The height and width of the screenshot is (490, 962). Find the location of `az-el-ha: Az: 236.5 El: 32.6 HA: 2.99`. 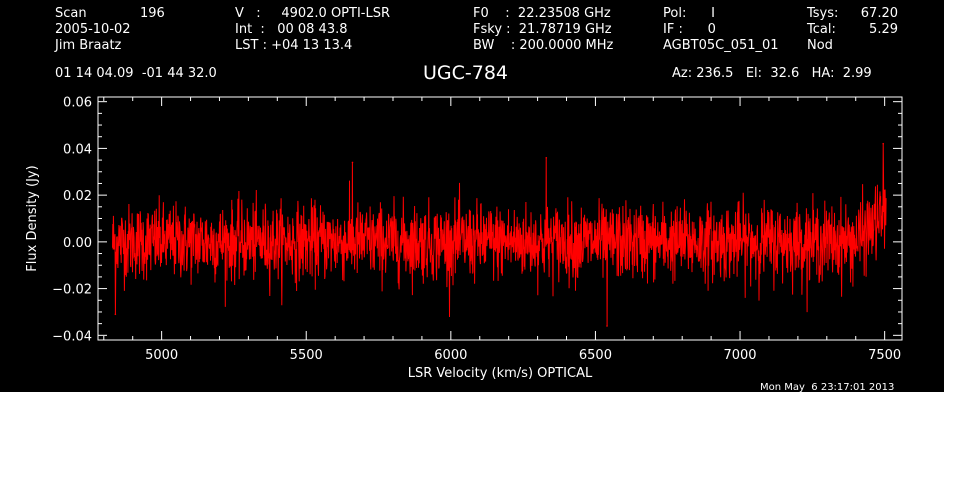

az-el-ha: Az: 236.5 El: 32.6 HA: 2.99 is located at coordinates (772, 73).